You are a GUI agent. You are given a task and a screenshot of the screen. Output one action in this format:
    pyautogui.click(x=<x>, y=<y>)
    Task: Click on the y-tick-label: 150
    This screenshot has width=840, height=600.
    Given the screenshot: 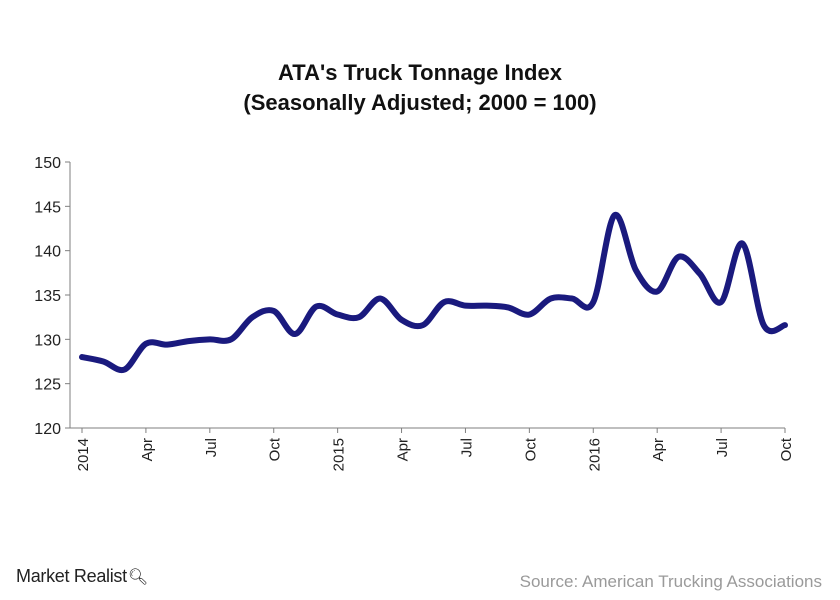 What is the action you would take?
    pyautogui.click(x=47, y=163)
    